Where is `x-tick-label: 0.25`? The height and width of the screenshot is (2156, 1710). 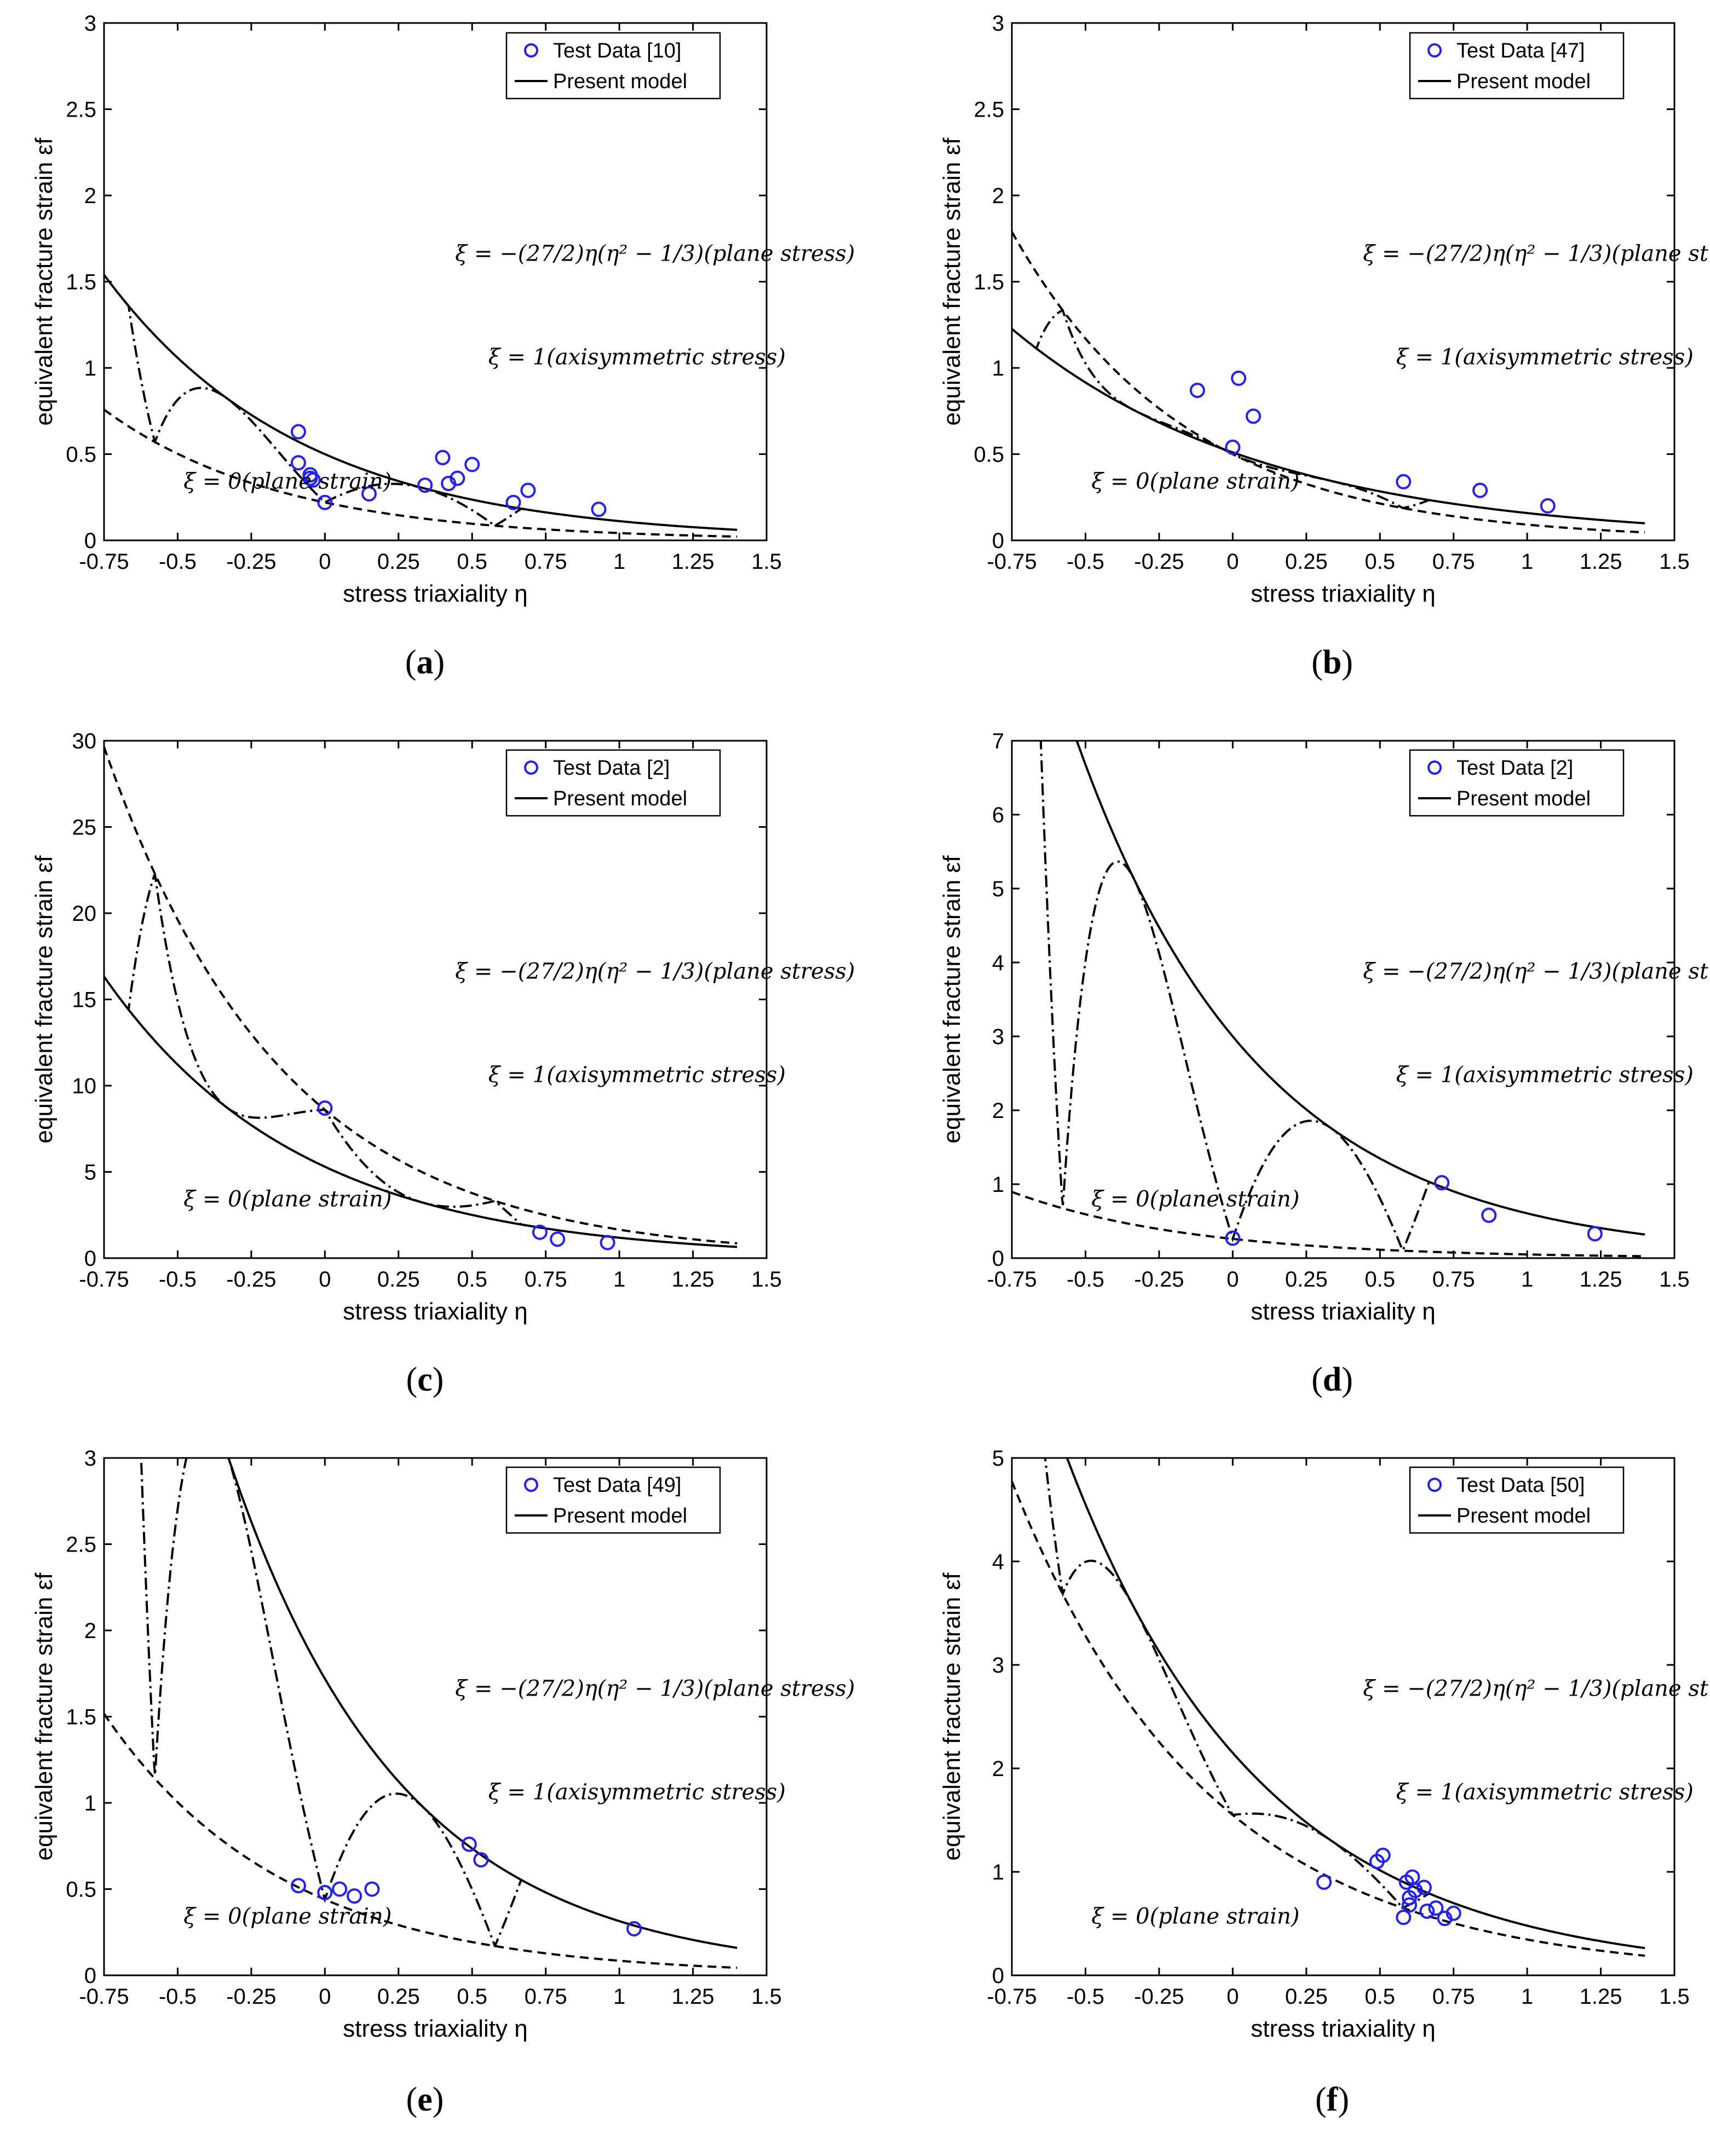
x-tick-label: 0.25 is located at coordinates (398, 1997).